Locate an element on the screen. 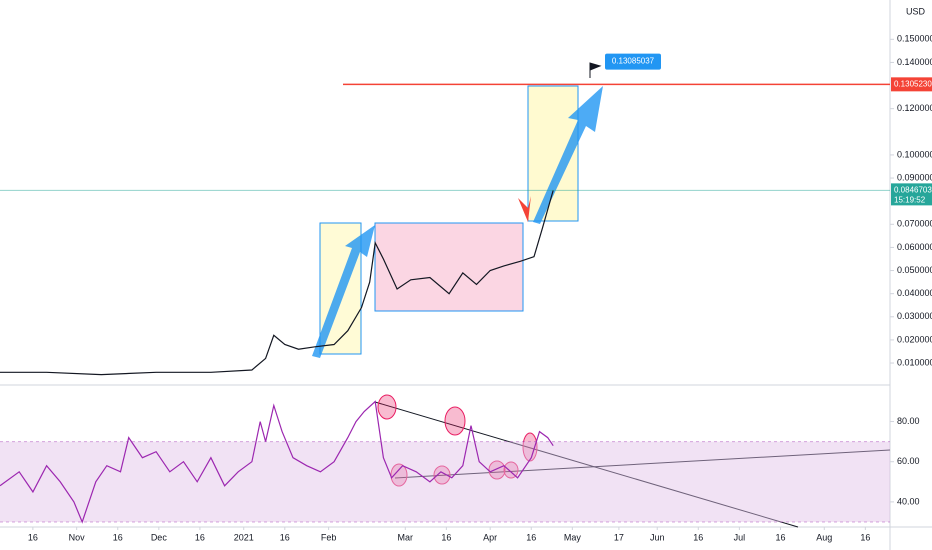 The height and width of the screenshot is (550, 932). y-tick-label: 0.06000000 is located at coordinates (914, 247).